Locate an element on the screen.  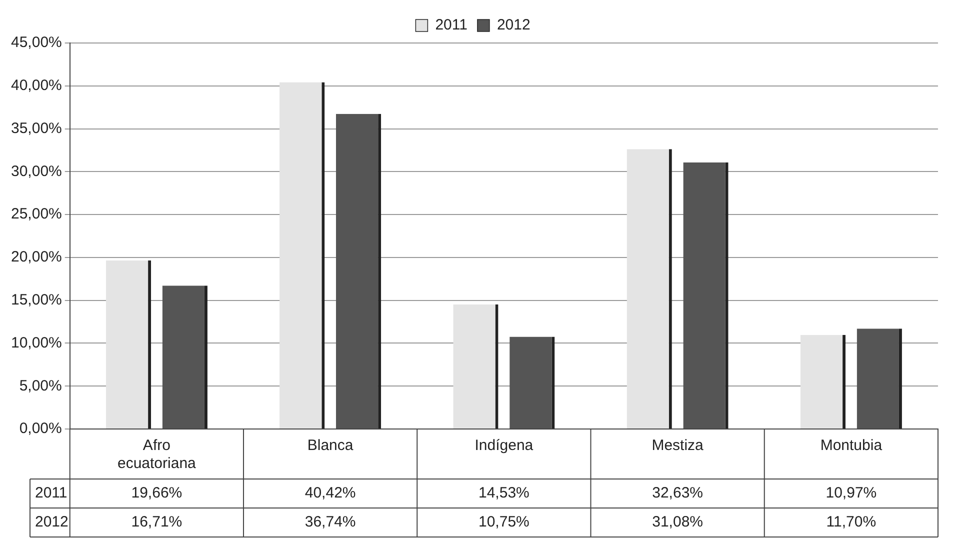
data-label: 10,75% is located at coordinates (504, 522).